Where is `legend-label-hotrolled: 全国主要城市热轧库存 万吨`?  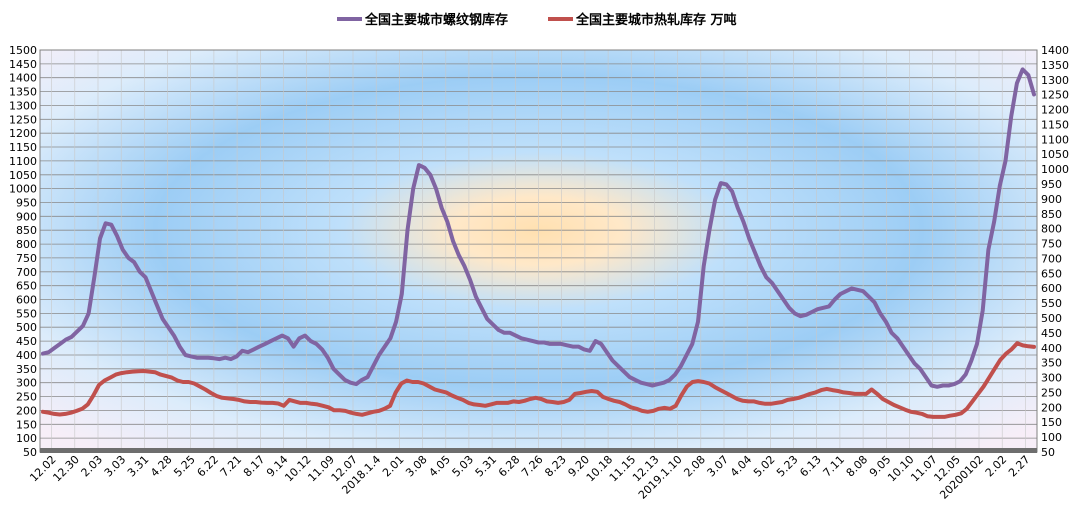 legend-label-hotrolled: 全国主要城市热轧库存 万吨 is located at coordinates (656, 20).